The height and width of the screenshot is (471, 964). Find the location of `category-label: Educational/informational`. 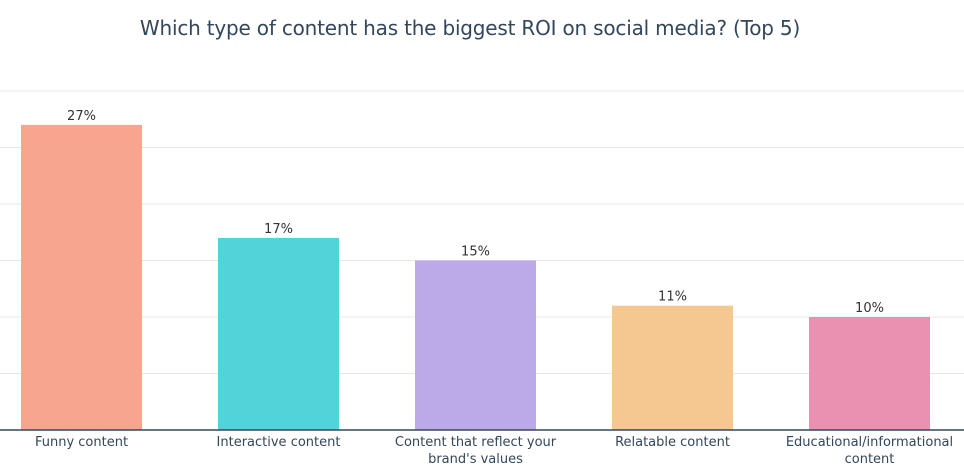

category-label: Educational/informational is located at coordinates (869, 442).